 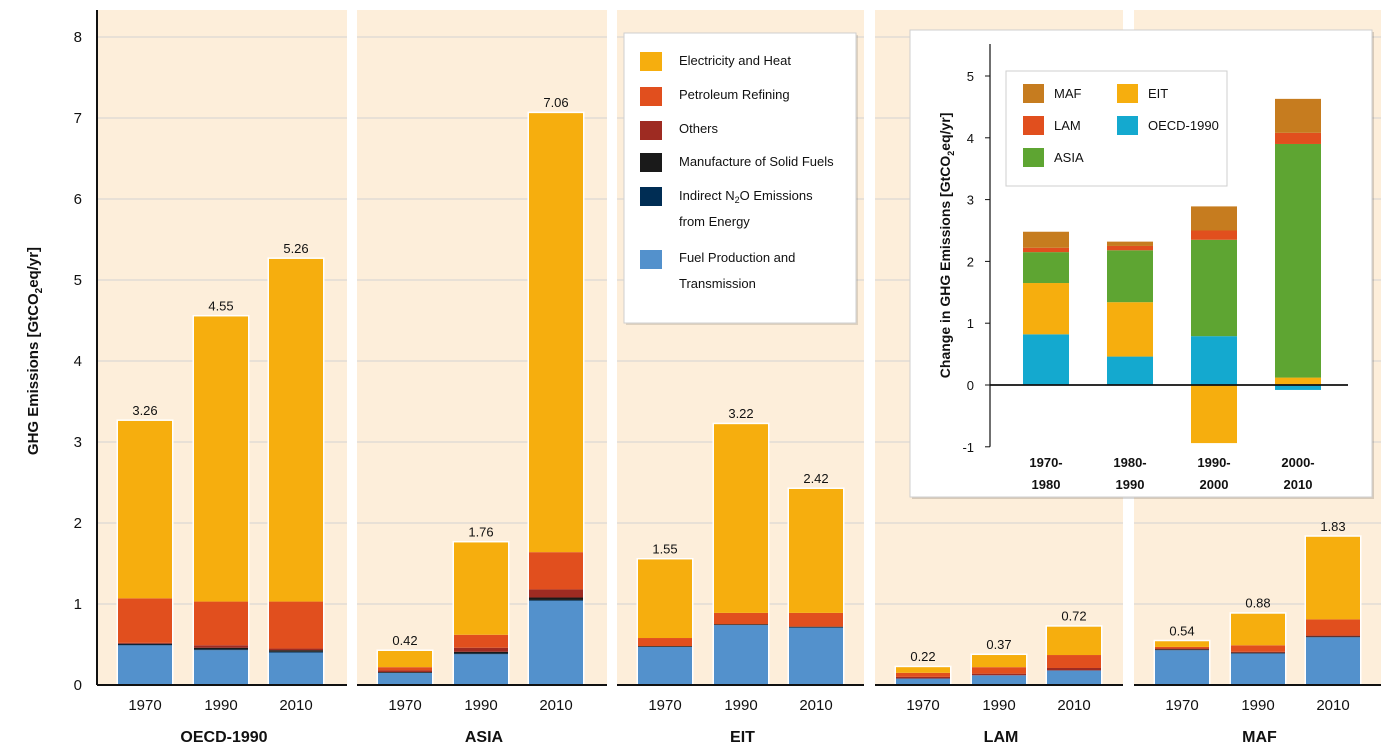 What do you see at coordinates (746, 196) in the screenshot?
I see `legend-label: Indirect N2O Emissions` at bounding box center [746, 196].